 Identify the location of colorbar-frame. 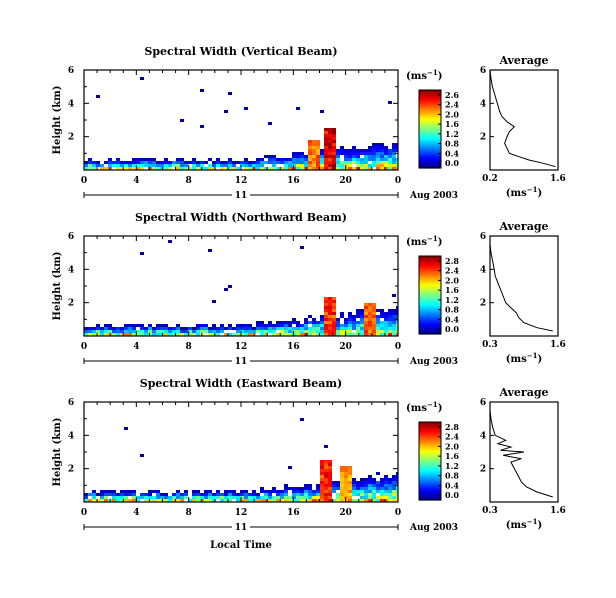
(430, 461).